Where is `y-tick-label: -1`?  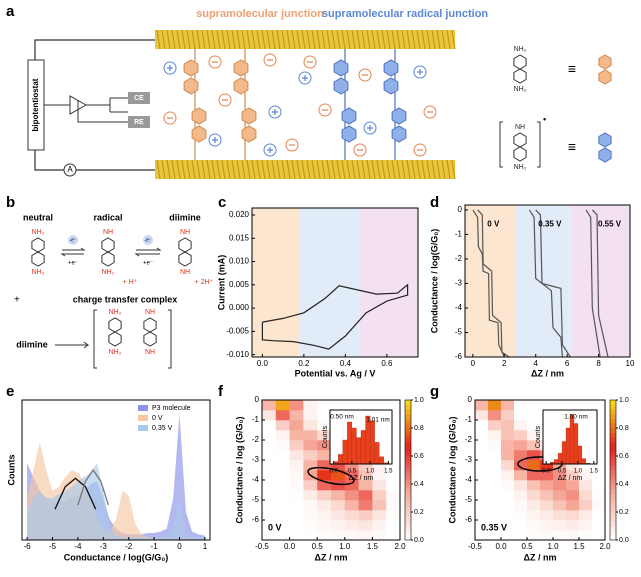
y-tick-label: -1 is located at coordinates (459, 234).